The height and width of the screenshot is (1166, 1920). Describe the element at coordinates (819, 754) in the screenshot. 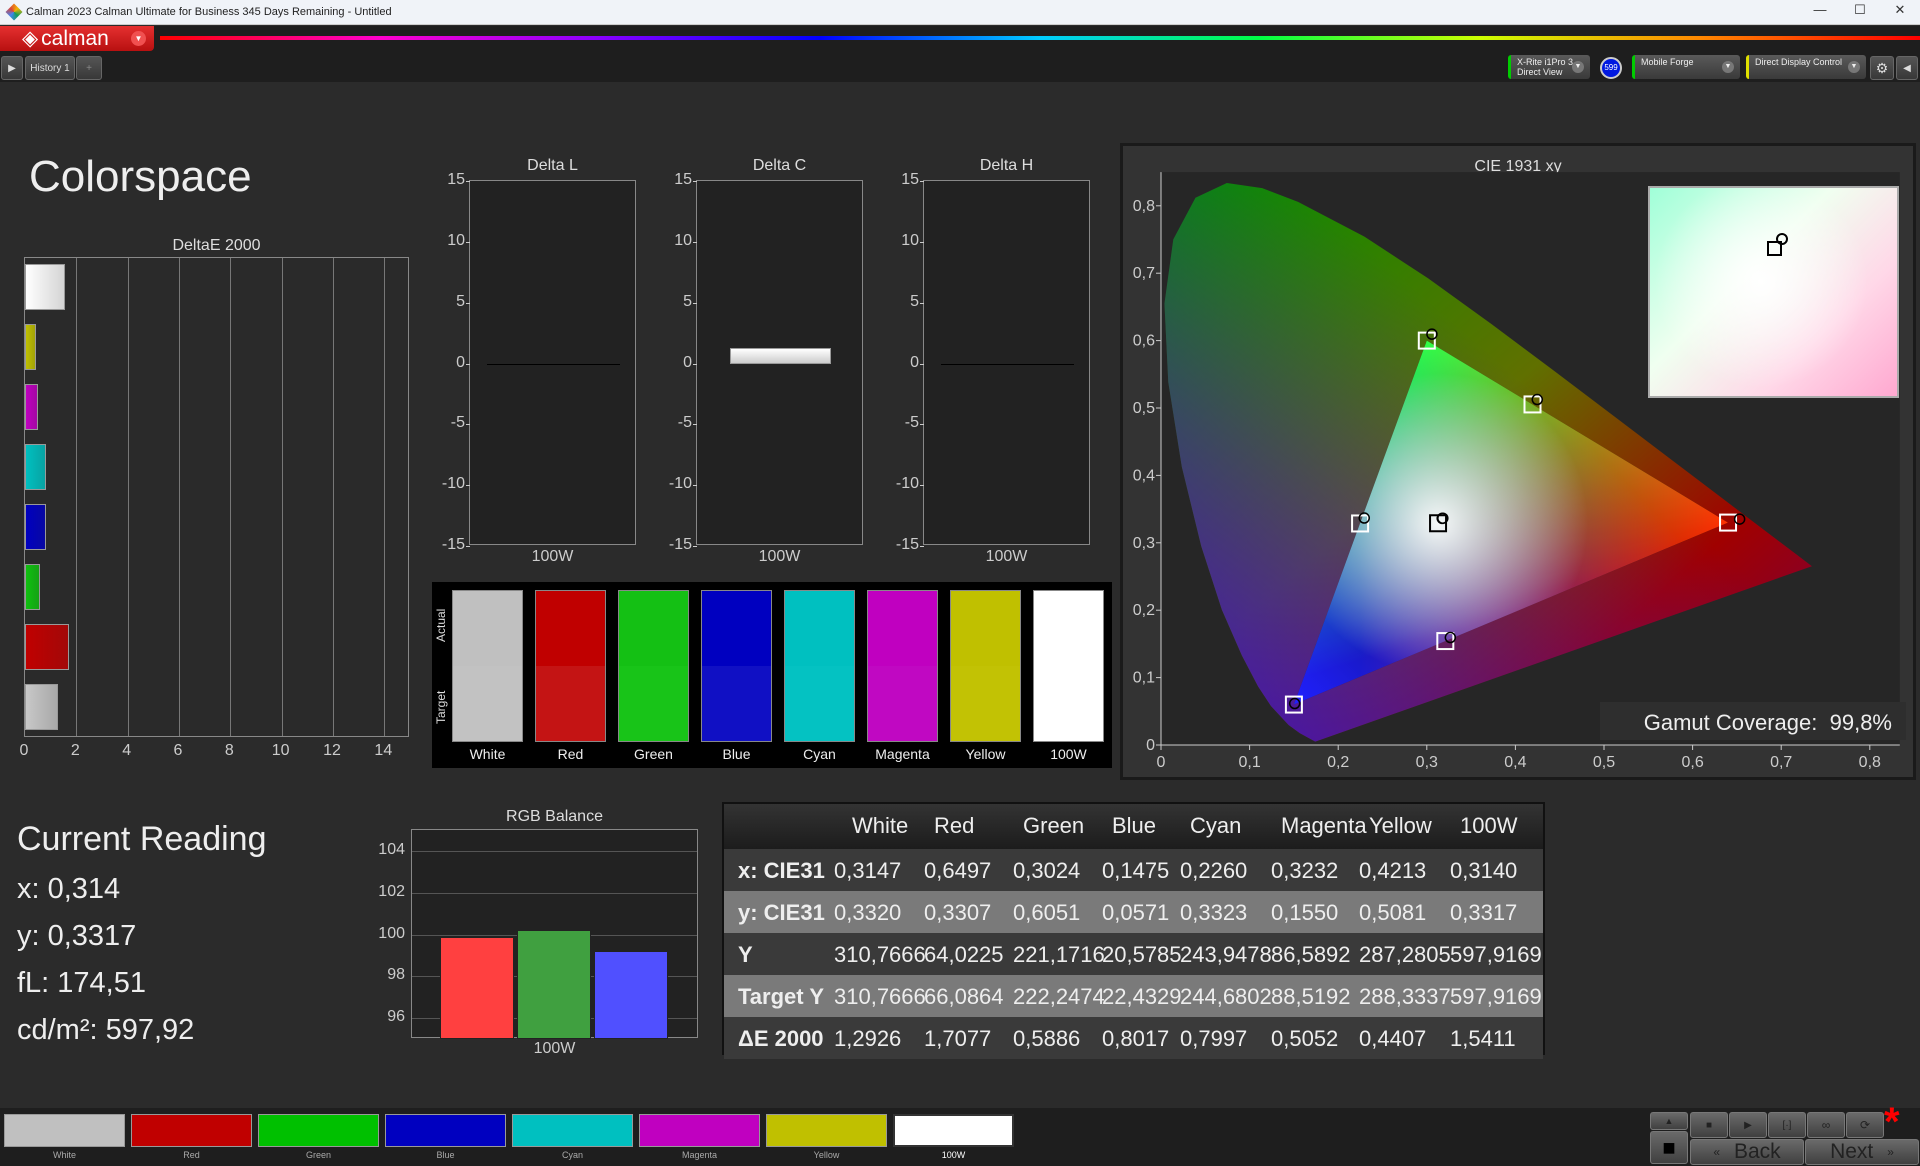

I see `swatch-label: Cyan` at that location.